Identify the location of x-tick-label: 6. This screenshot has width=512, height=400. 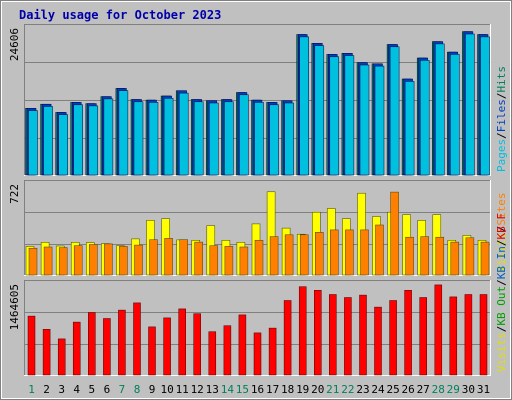
(107, 389).